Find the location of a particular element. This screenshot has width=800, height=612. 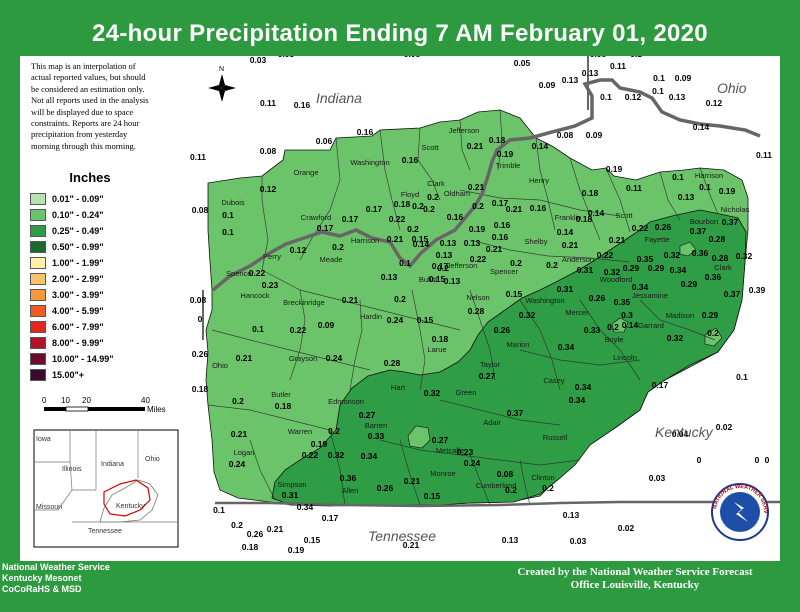

legend-label: 10.00" - 14.99" is located at coordinates (83, 359).